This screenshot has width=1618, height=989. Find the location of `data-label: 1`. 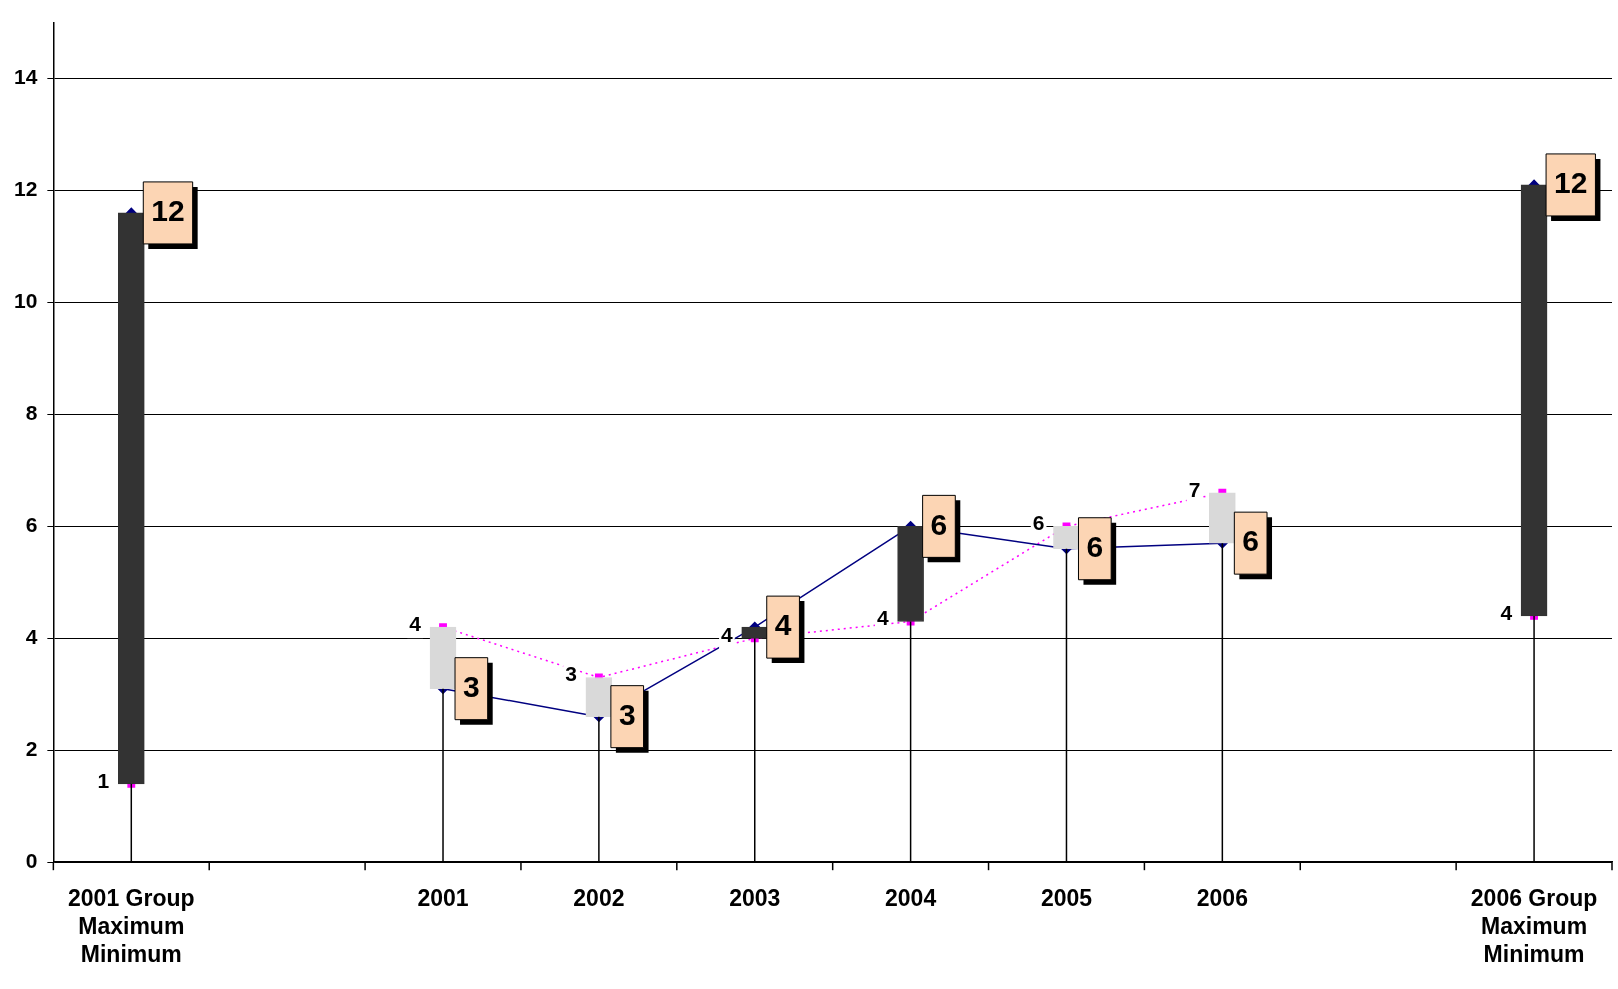

data-label: 1 is located at coordinates (103, 780).